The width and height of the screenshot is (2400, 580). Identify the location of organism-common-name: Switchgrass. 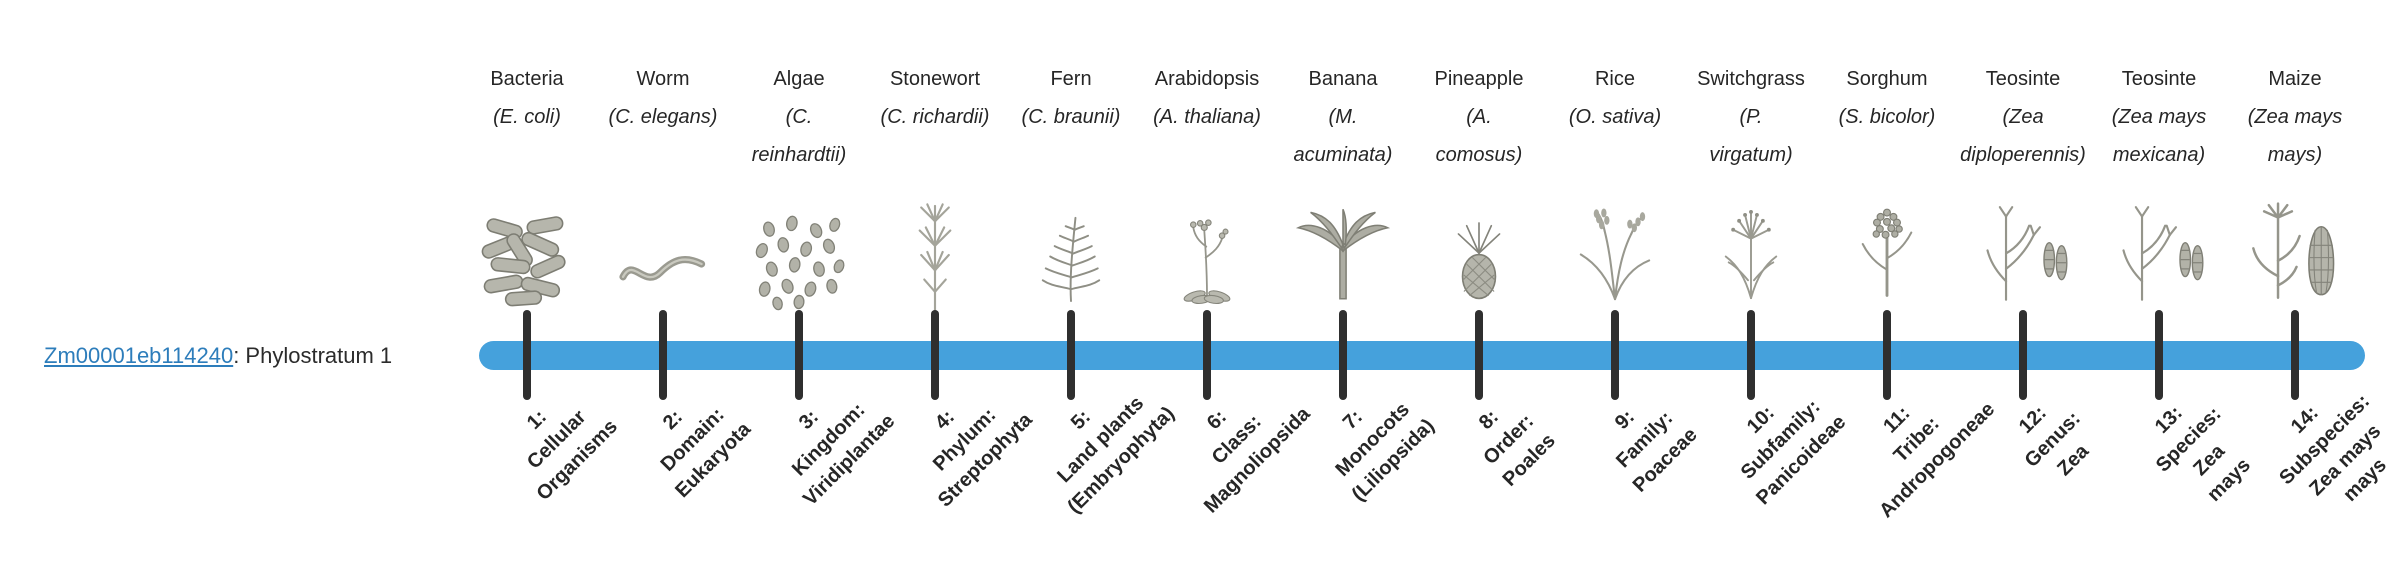
(1751, 79).